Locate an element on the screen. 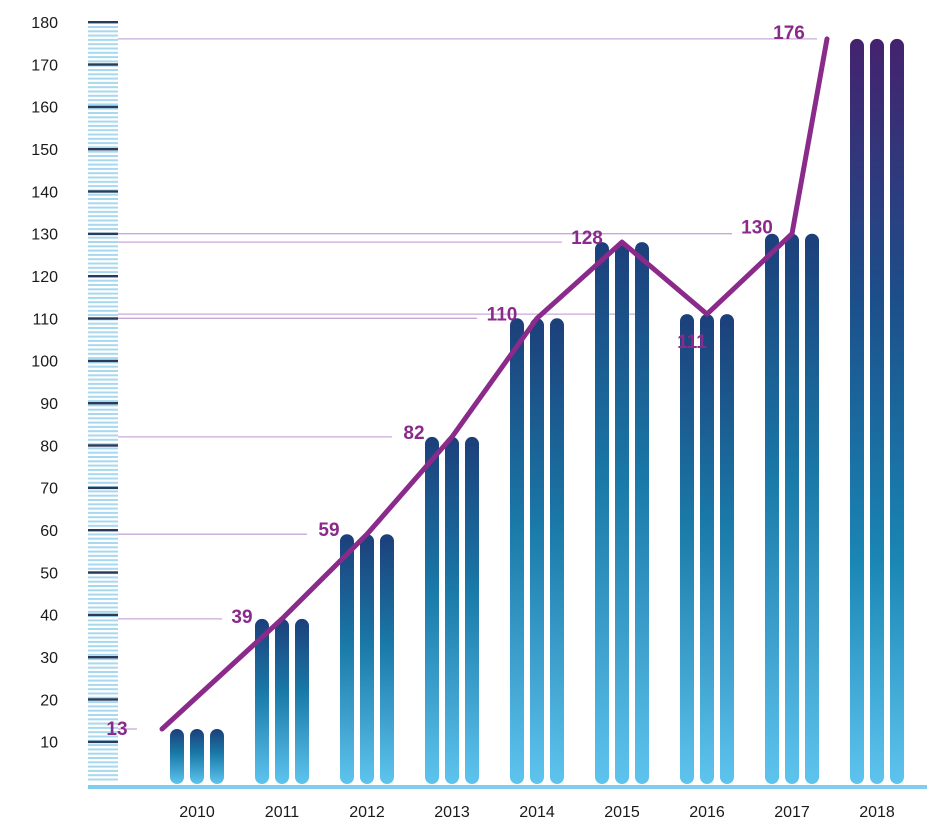 Image resolution: width=927 pixels, height=826 pixels. x-axis-labels: 2010 2011 2012 2013 2014 2015 2016 2017 2018 is located at coordinates (537, 812).